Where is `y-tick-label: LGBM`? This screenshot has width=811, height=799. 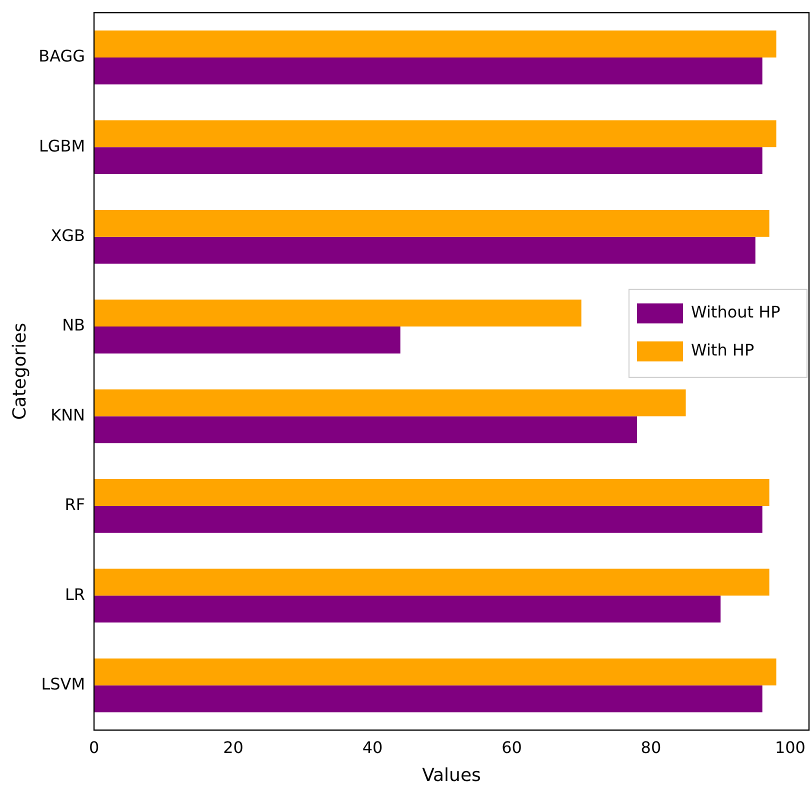
y-tick-label: LGBM is located at coordinates (62, 146).